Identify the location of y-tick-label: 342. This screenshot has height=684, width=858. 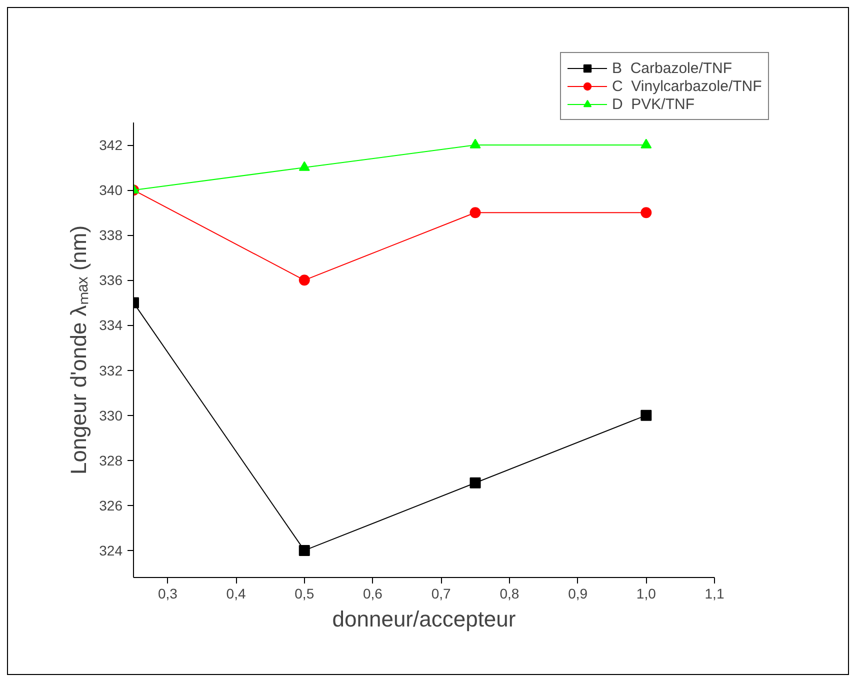
(111, 145).